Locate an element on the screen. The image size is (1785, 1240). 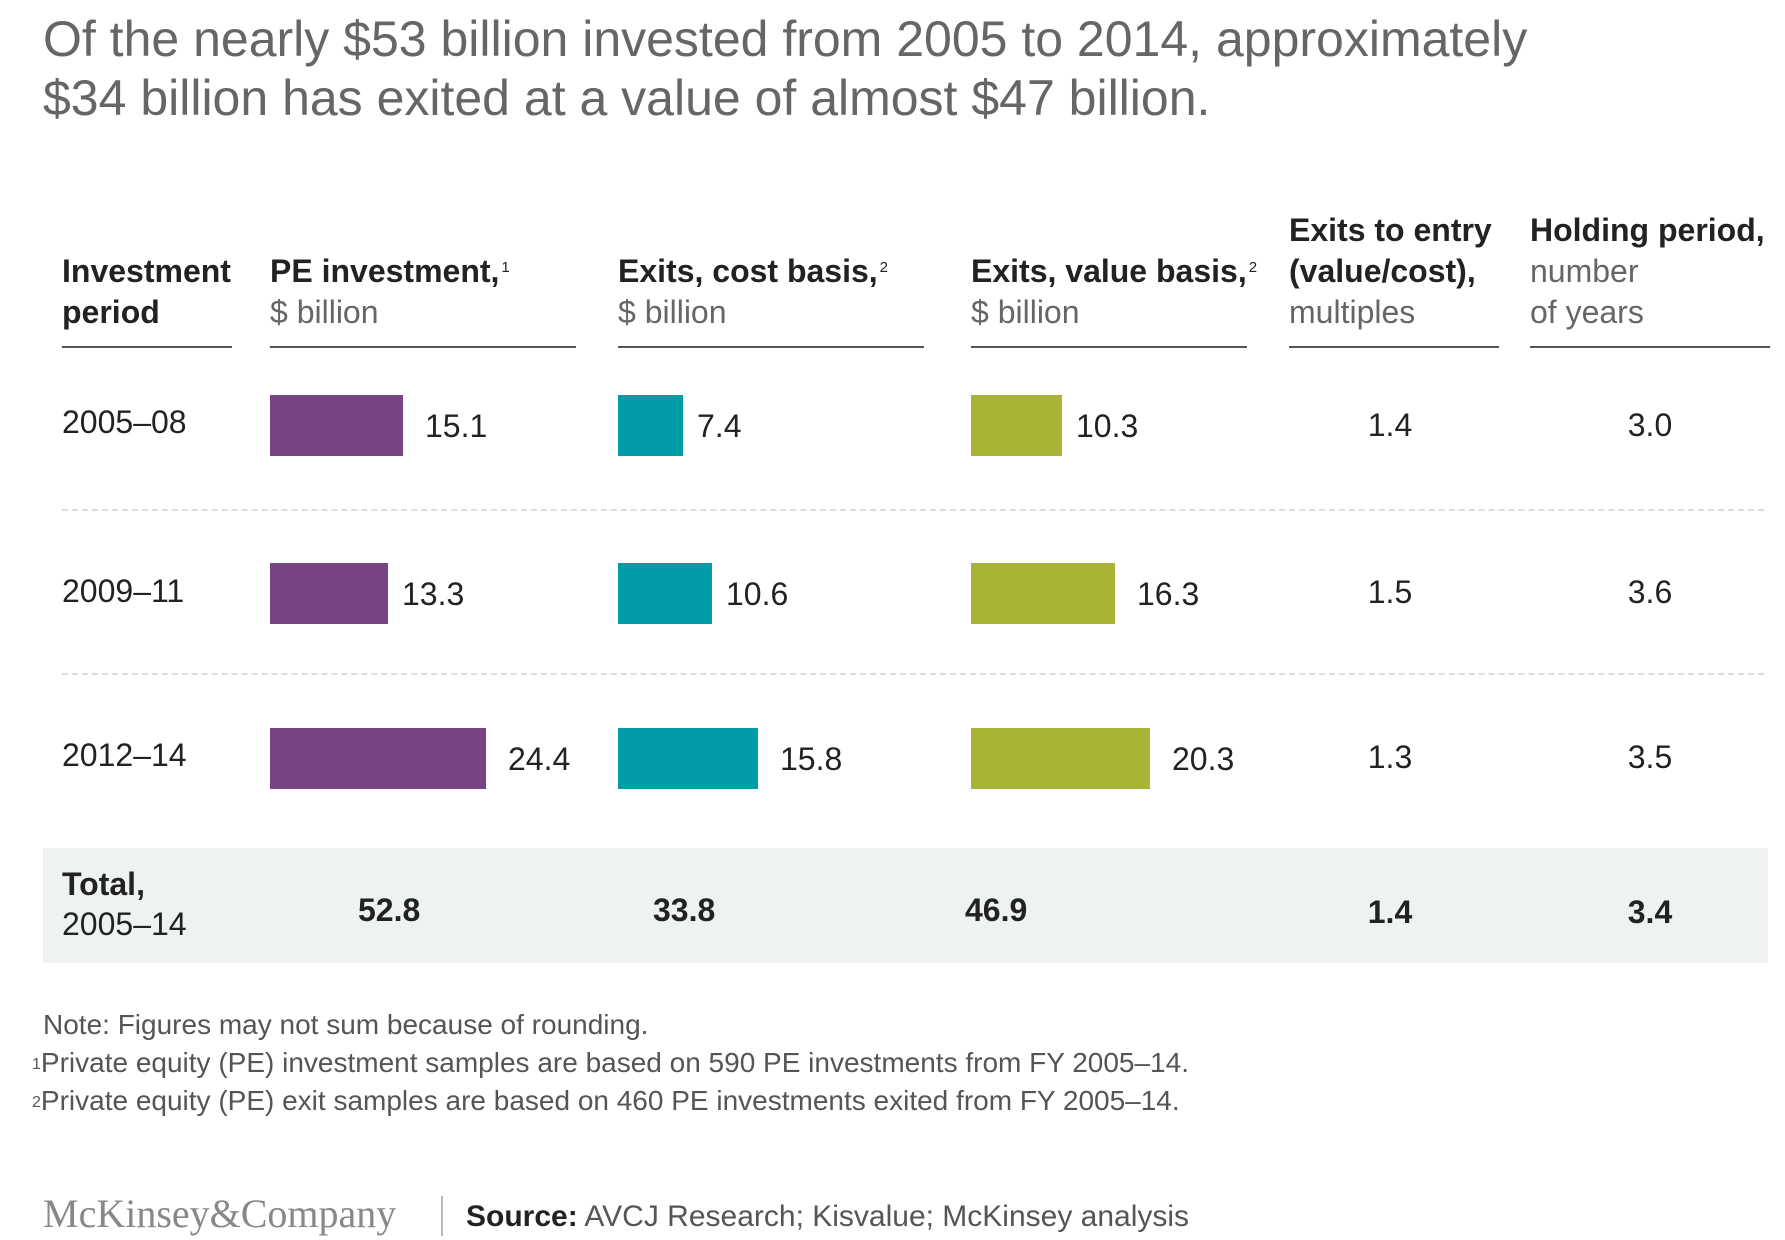
multiple-value: 1.4 is located at coordinates (1390, 425).